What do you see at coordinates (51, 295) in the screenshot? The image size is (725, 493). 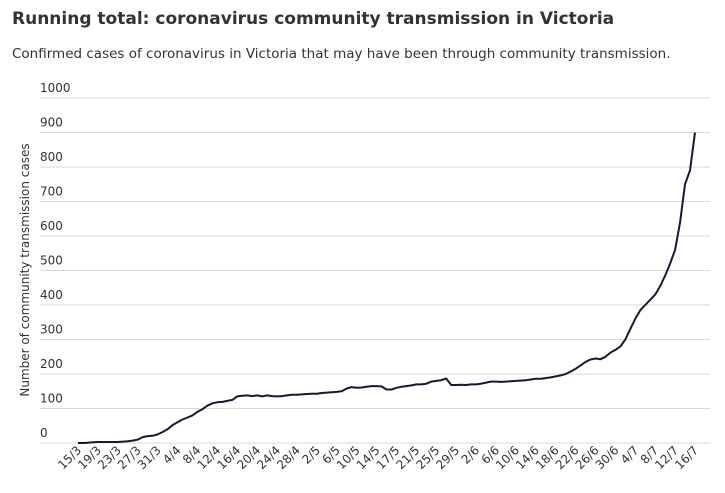 I see `y-tick-label: 400` at bounding box center [51, 295].